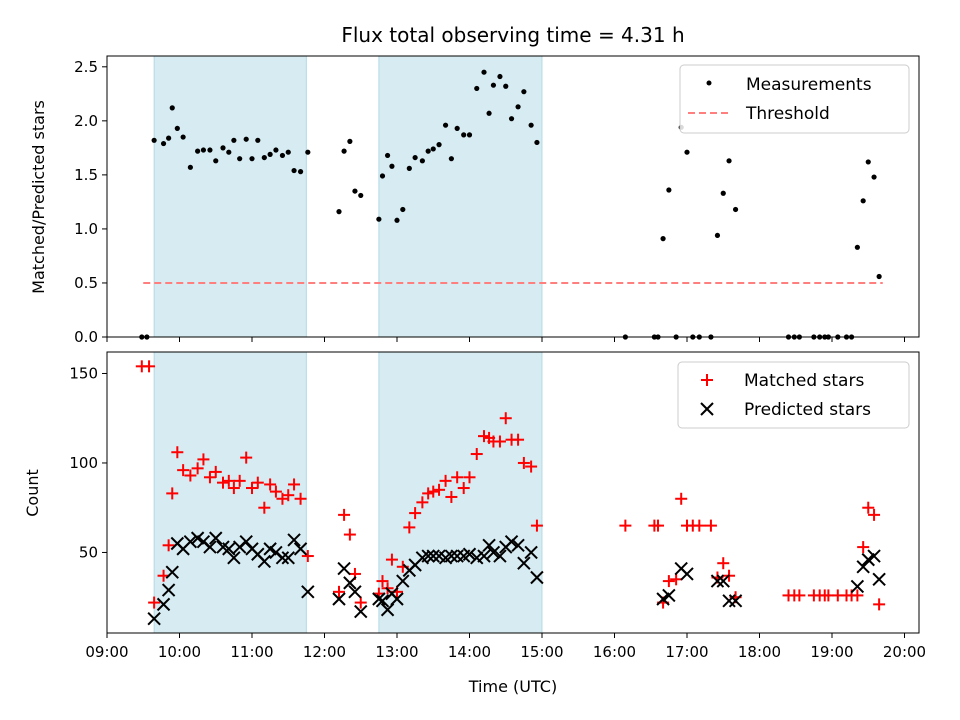  I want to click on legend-matched-label: Matched stars, so click(804, 381).